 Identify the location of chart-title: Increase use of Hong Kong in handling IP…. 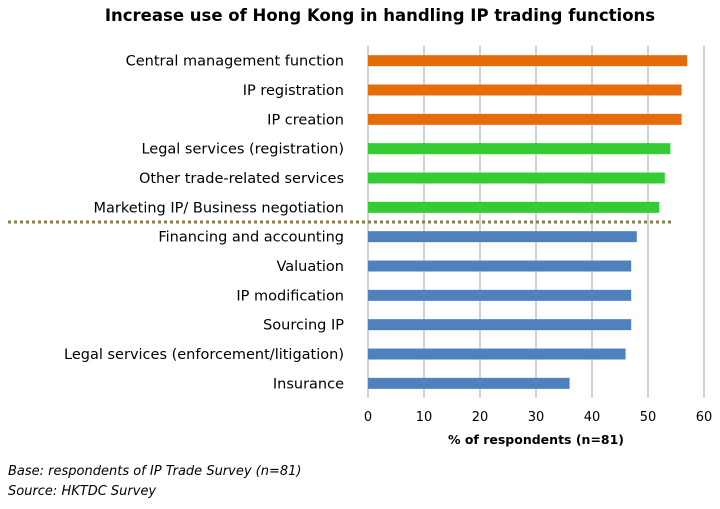
(380, 15).